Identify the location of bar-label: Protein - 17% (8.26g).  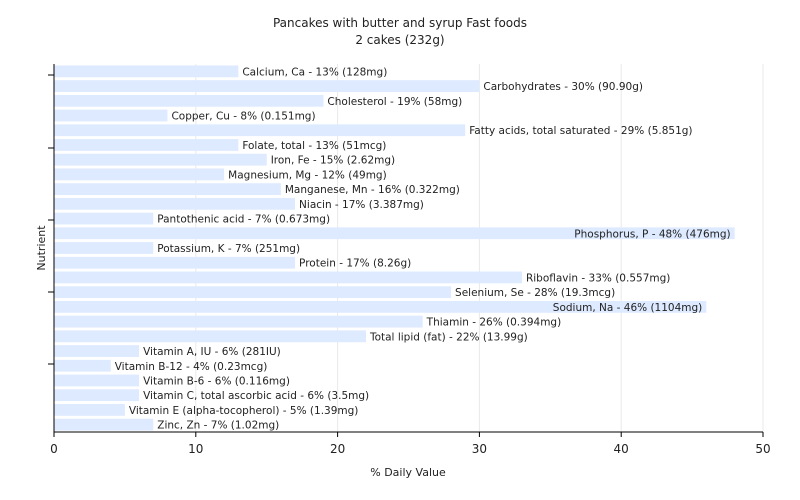
(355, 264).